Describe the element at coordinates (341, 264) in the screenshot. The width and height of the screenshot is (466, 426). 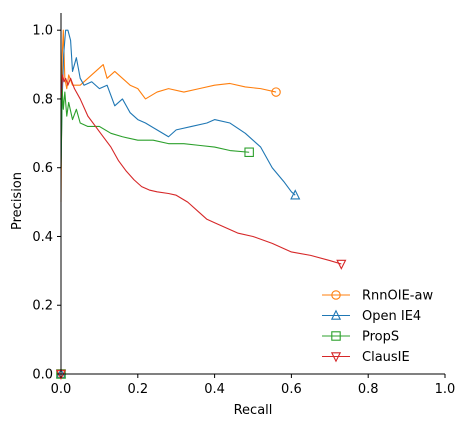
I see `series-end-marker-clausie` at that location.